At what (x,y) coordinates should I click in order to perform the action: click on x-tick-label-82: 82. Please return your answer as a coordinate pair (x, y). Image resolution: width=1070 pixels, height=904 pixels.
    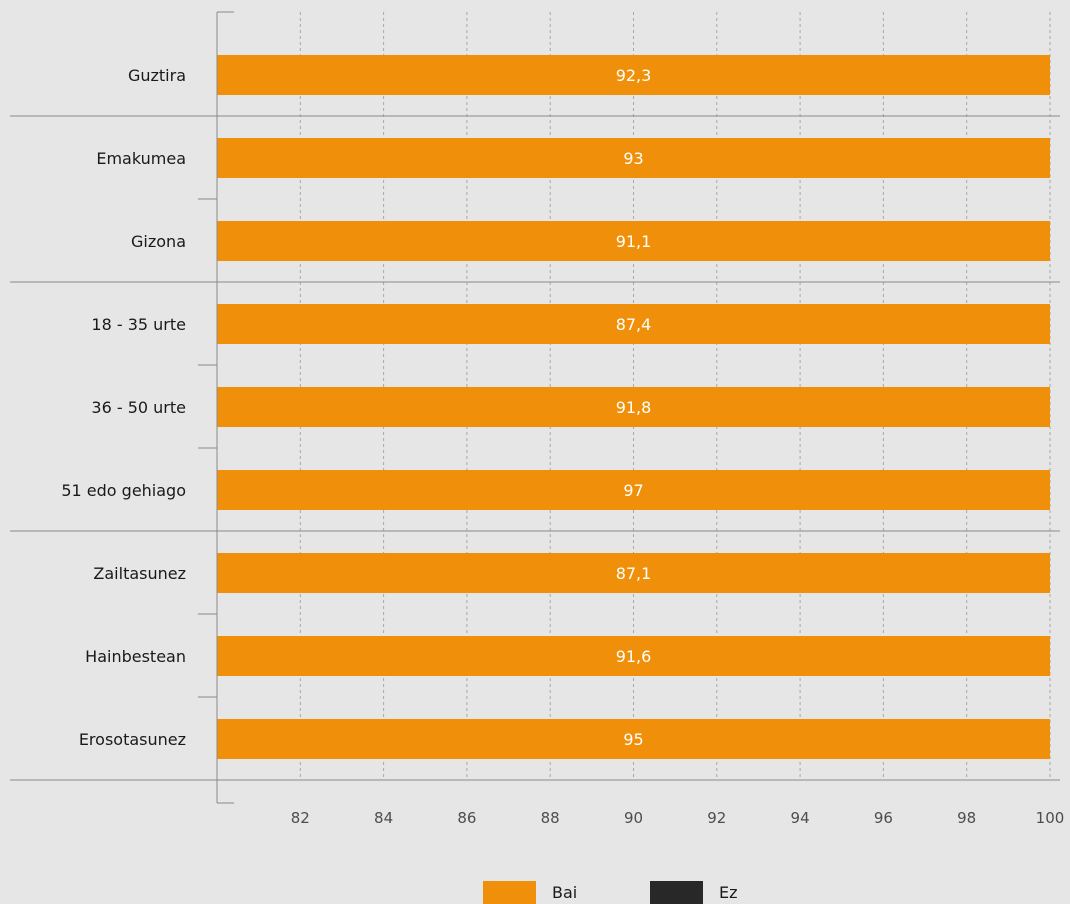
    Looking at the image, I should click on (300, 818).